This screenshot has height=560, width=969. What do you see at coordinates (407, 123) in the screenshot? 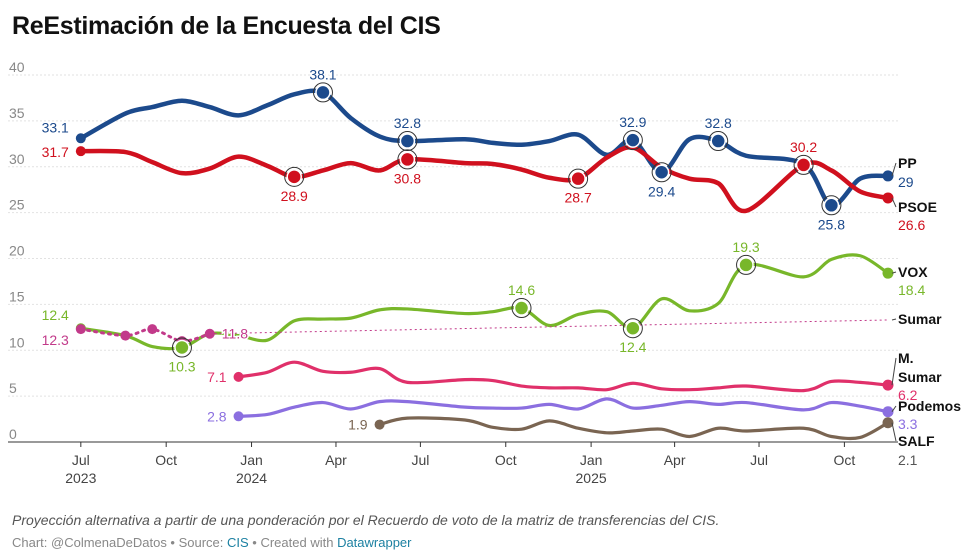
I see `data-label-pp: 32.8` at bounding box center [407, 123].